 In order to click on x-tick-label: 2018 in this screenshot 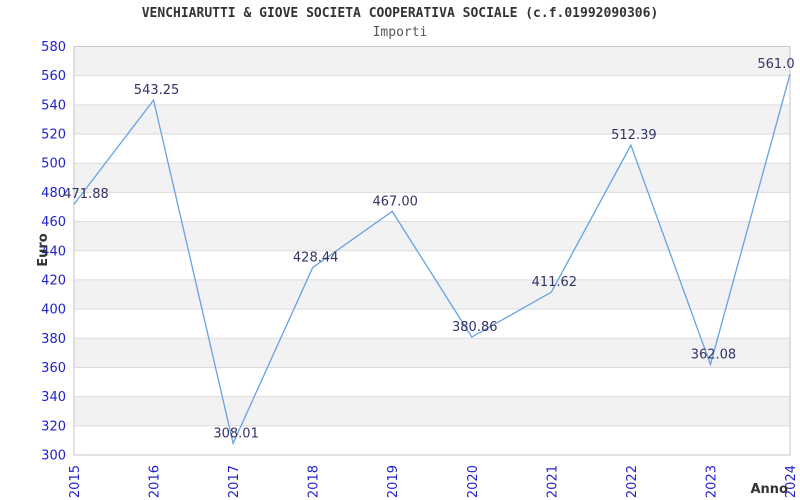, I will do `click(314, 481)`.